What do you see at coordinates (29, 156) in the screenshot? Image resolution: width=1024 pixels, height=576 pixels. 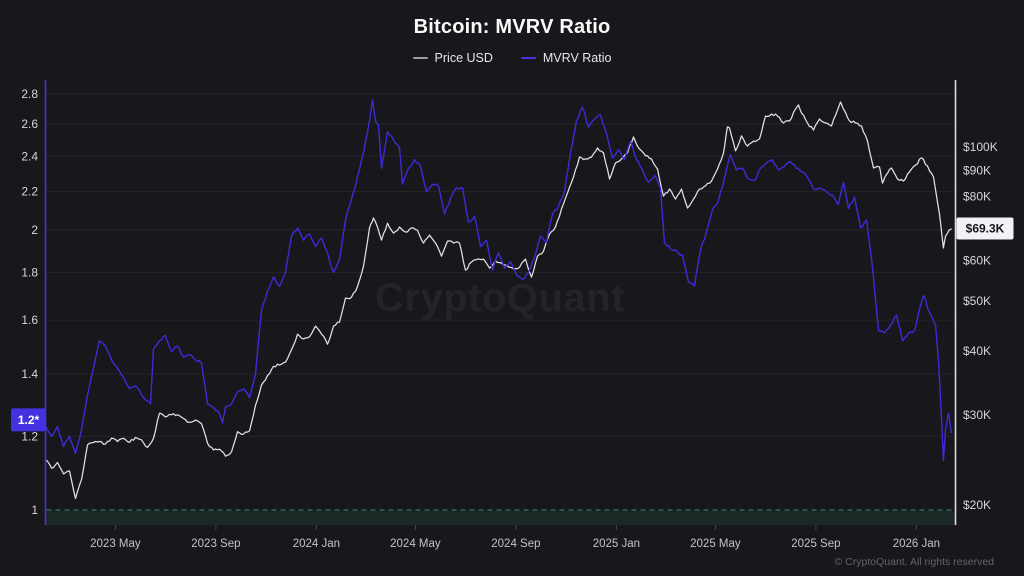 I see `left-axis-tick-label: 2.4` at bounding box center [29, 156].